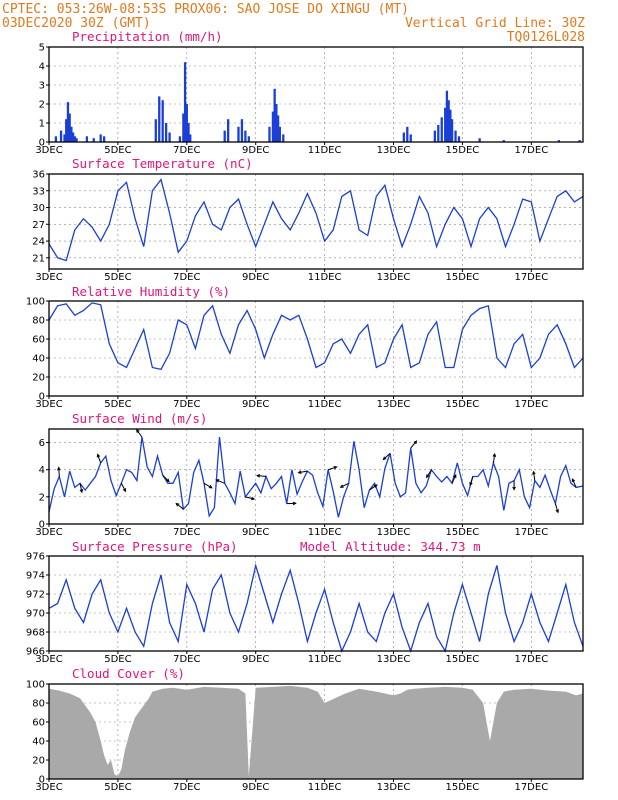 The width and height of the screenshot is (618, 800). Describe the element at coordinates (42, 105) in the screenshot. I see `precip-ytick-label: 2` at that location.